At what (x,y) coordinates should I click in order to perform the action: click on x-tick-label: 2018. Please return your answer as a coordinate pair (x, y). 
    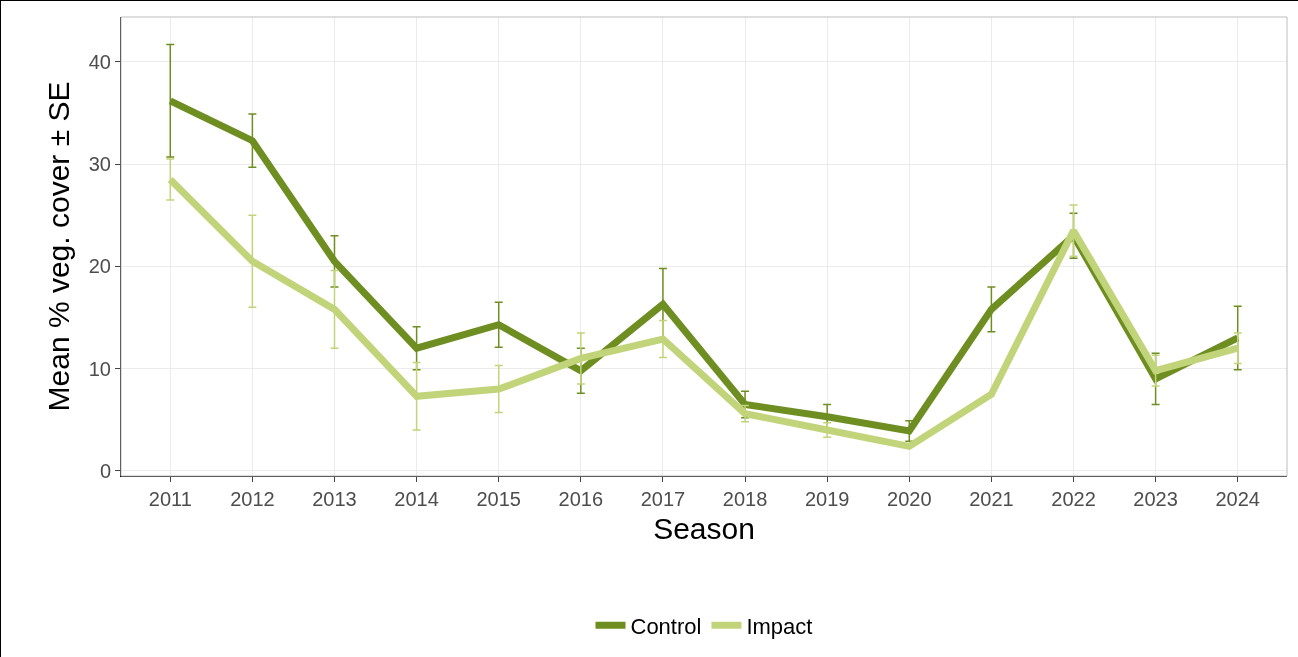
    Looking at the image, I should click on (745, 499).